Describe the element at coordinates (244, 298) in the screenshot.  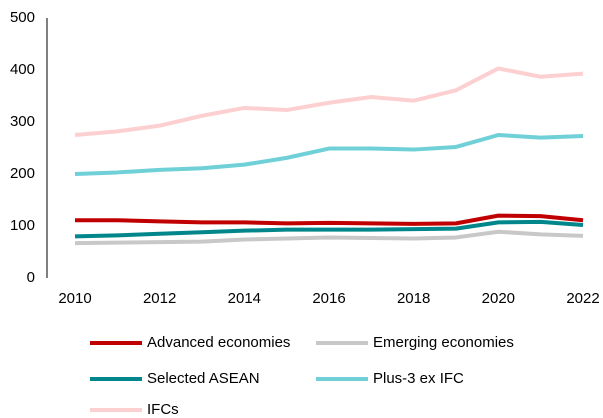
I see `x-tick-label: 2014` at that location.